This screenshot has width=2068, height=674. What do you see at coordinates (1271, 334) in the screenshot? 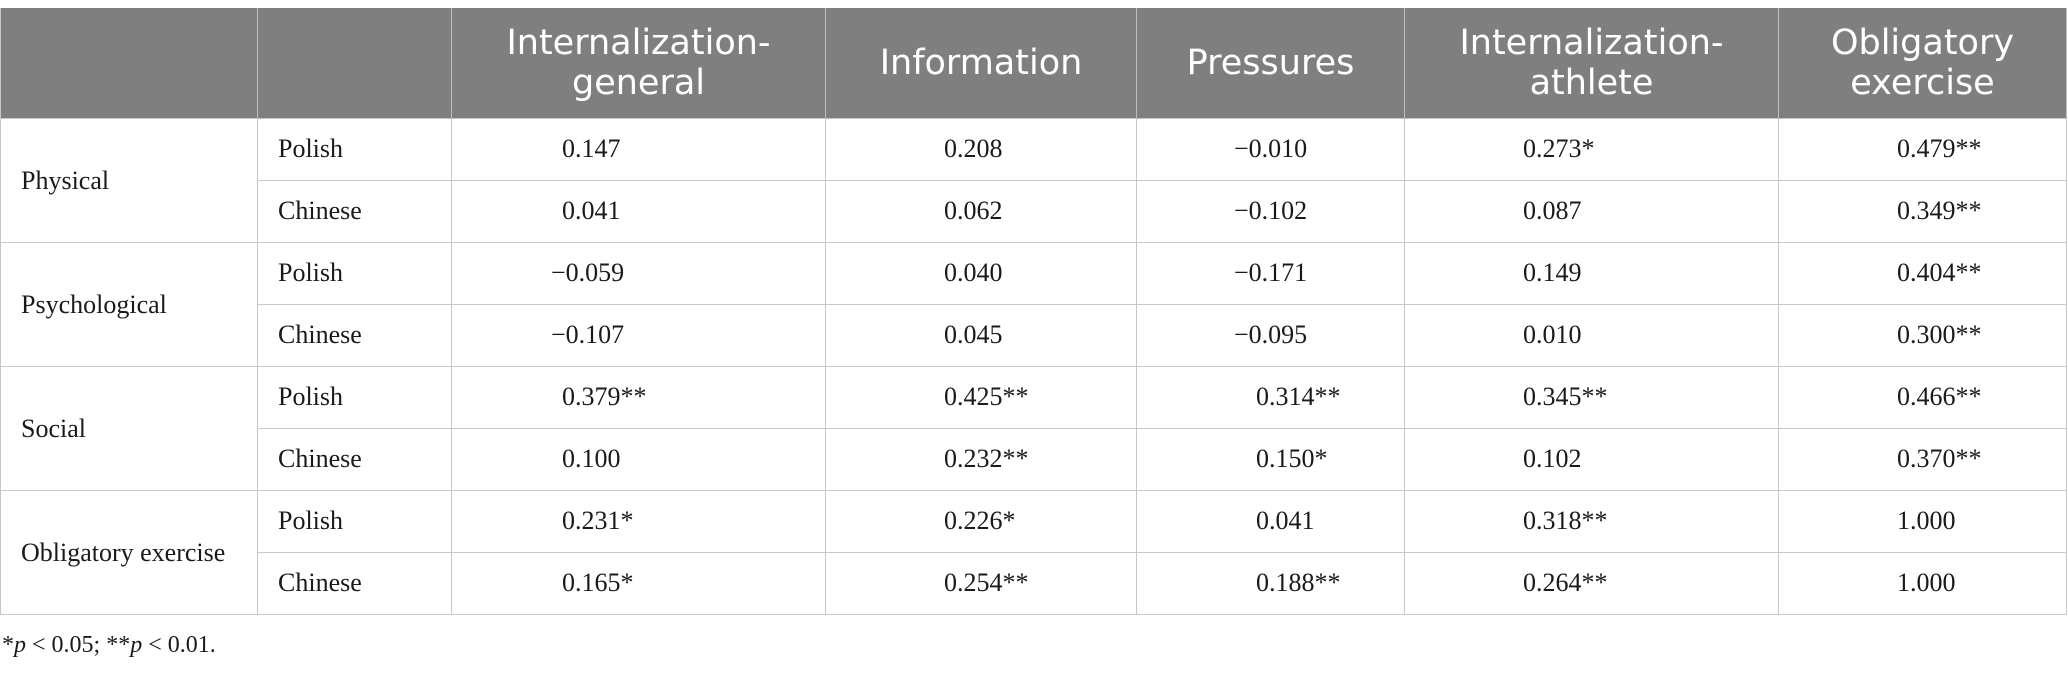
I see `value-text: −0.095` at bounding box center [1271, 334].